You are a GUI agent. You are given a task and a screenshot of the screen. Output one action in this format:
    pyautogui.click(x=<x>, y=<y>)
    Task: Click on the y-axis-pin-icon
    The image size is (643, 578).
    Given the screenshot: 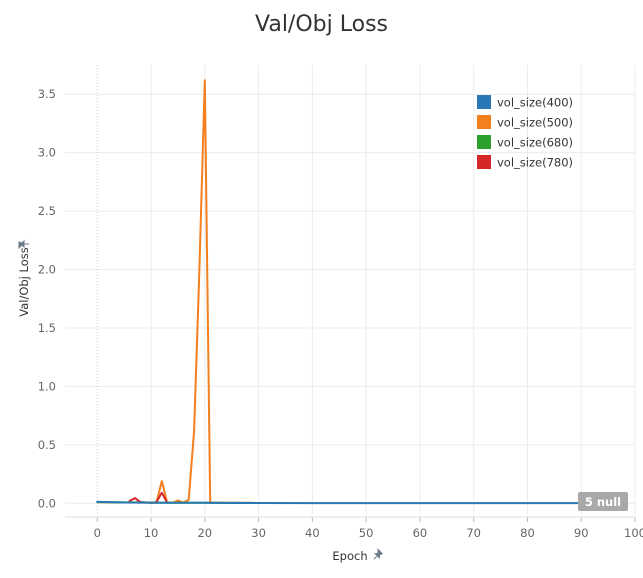 What is the action you would take?
    pyautogui.click(x=23, y=244)
    